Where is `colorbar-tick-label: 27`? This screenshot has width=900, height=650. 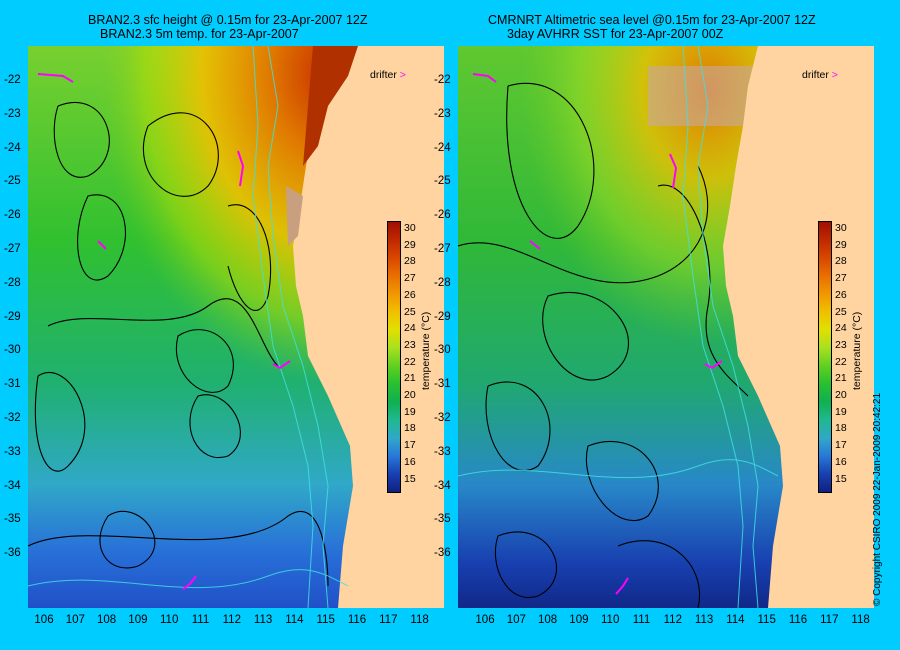
colorbar-tick-label: 27 is located at coordinates (410, 278).